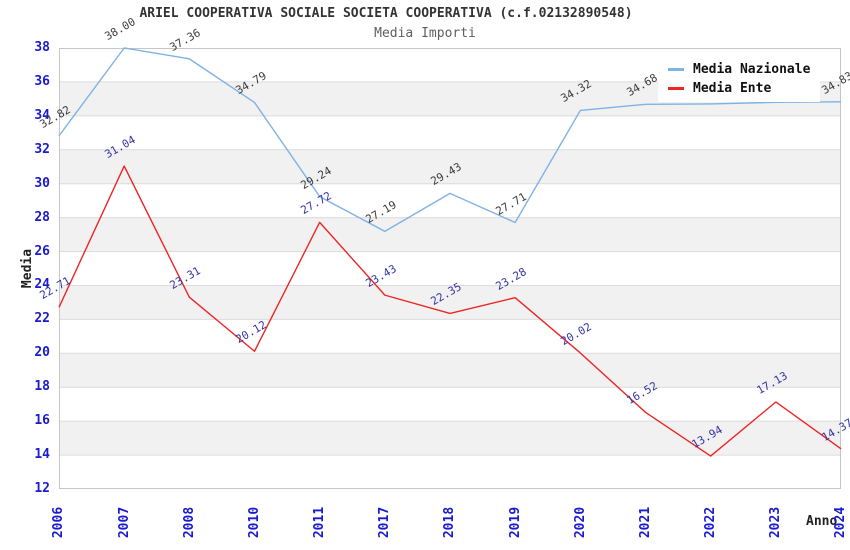 The height and width of the screenshot is (550, 850). I want to click on chart-subtitle: Media Importi, so click(425, 33).